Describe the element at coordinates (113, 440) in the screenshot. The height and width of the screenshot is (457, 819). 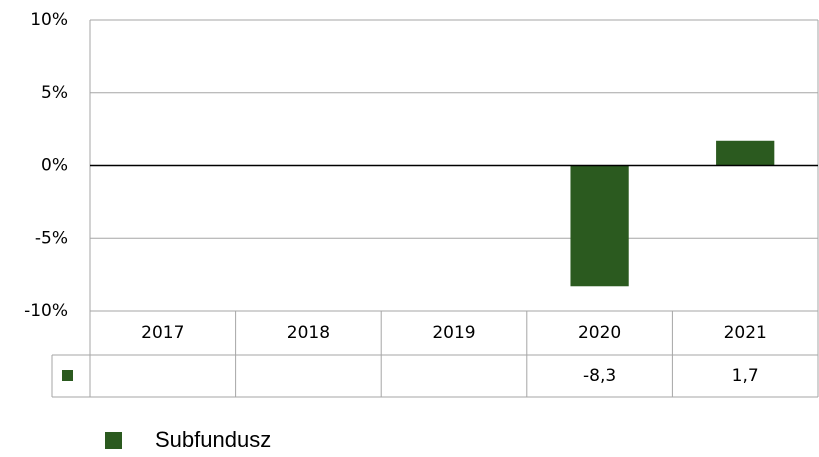
I see `legend-swatch` at that location.